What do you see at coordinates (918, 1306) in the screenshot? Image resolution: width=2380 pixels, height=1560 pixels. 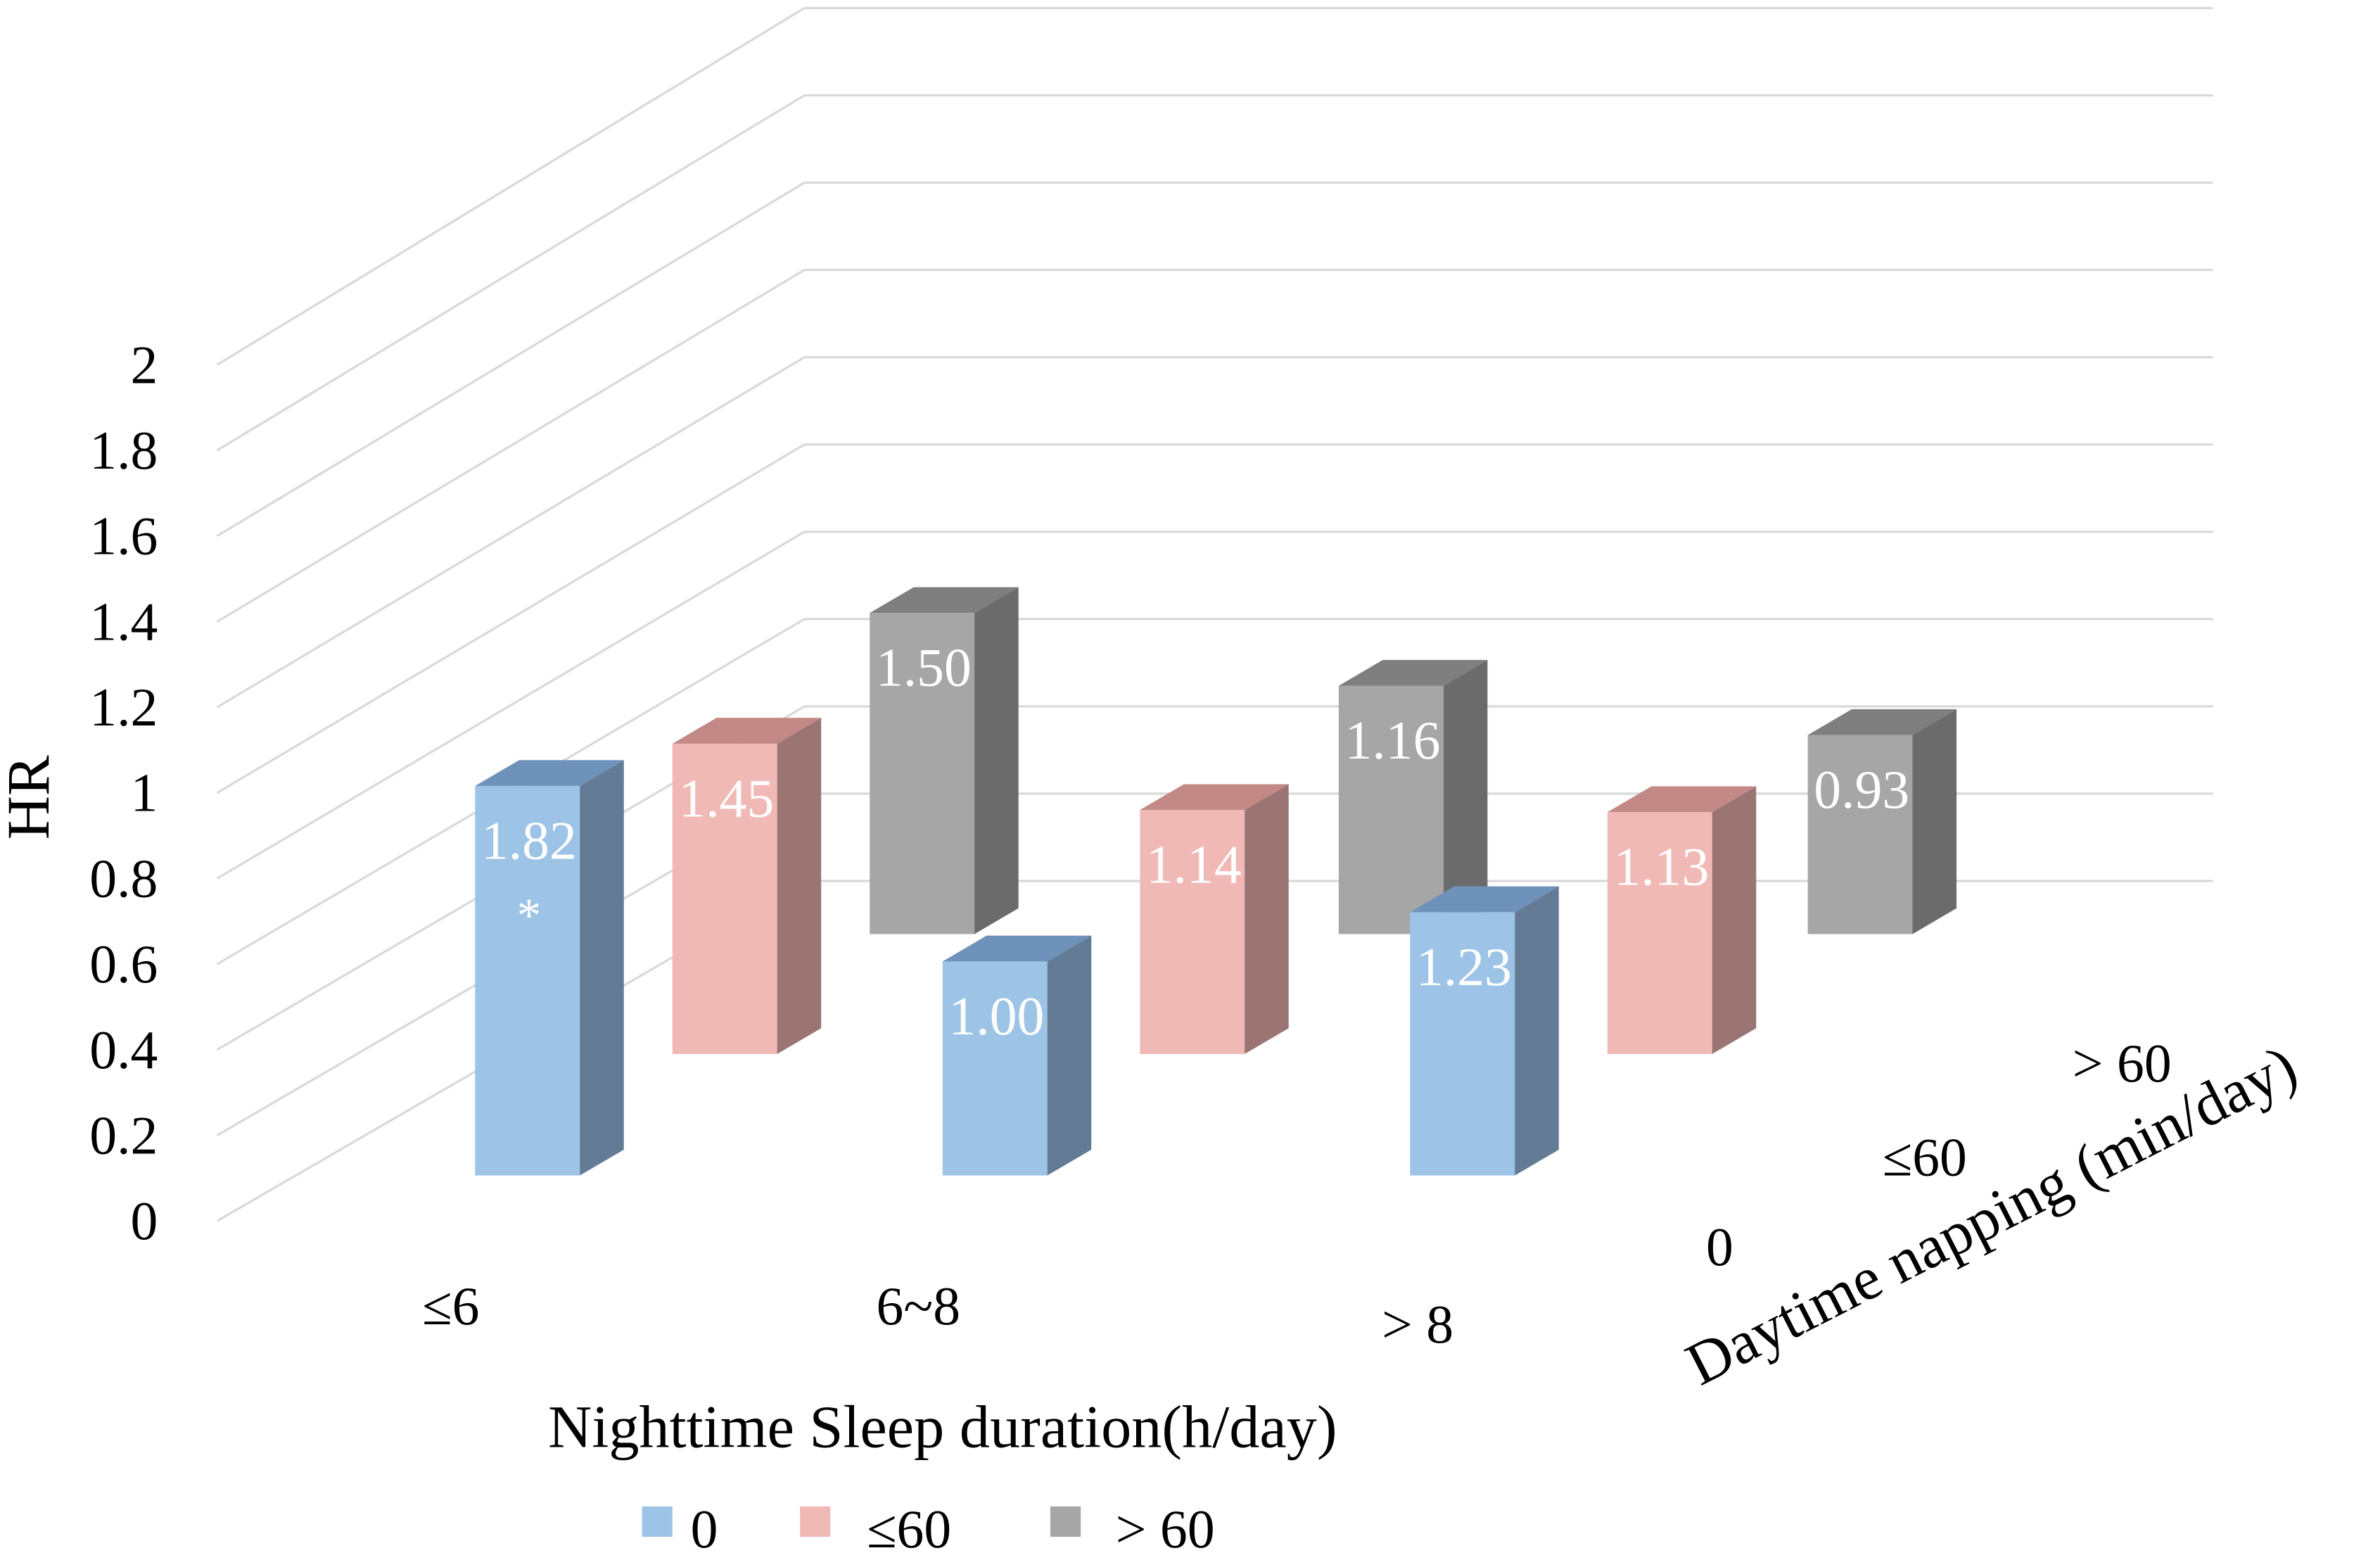 I see `x-category-label: 6~8` at bounding box center [918, 1306].